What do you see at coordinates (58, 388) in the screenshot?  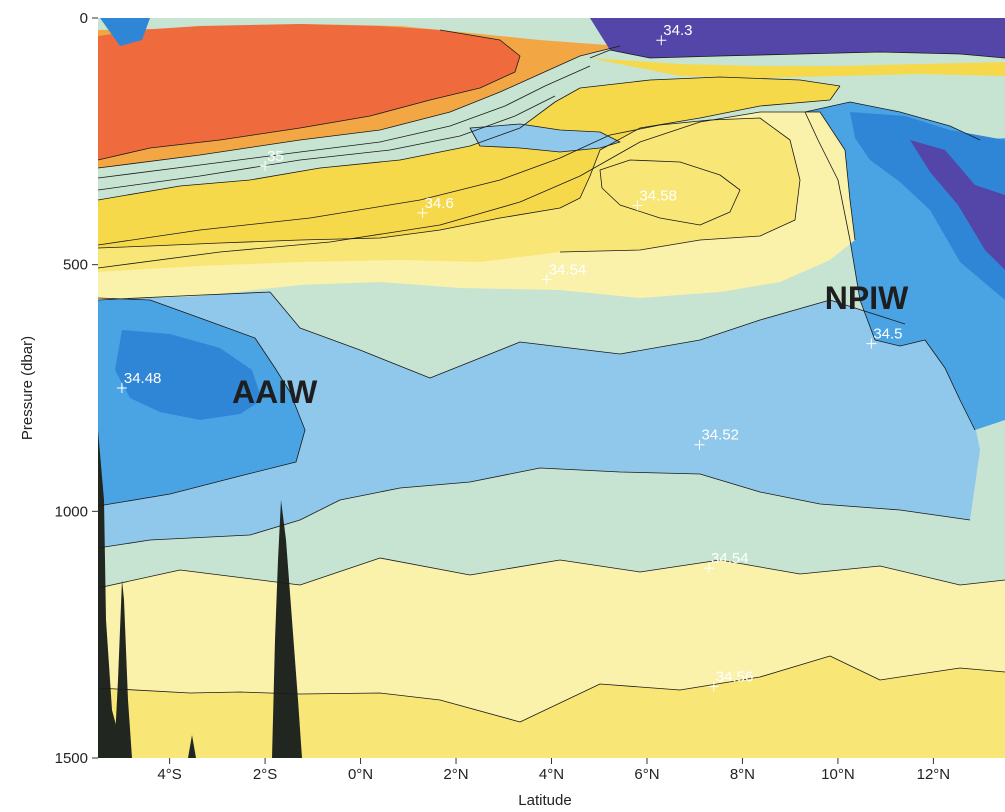 I see `y-axis: Pressure (dbar) 0 500 1000 1500` at bounding box center [58, 388].